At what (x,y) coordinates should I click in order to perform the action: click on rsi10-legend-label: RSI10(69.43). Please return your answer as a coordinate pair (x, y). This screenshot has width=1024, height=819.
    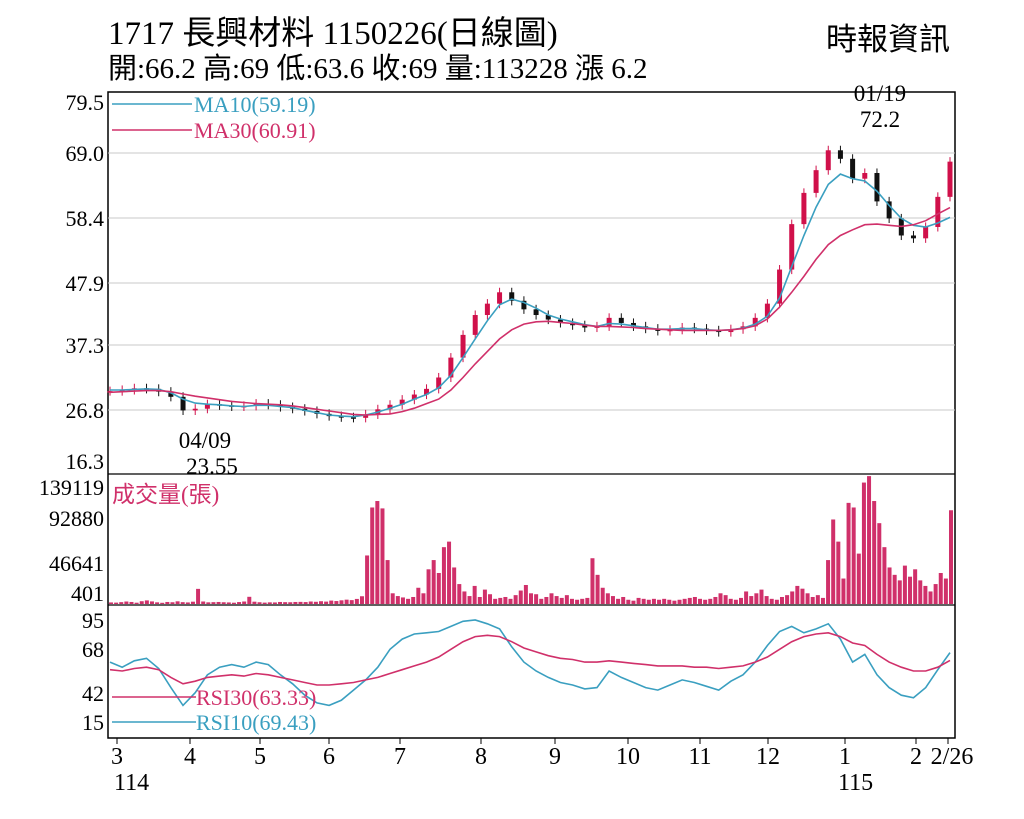
    Looking at the image, I should click on (256, 722).